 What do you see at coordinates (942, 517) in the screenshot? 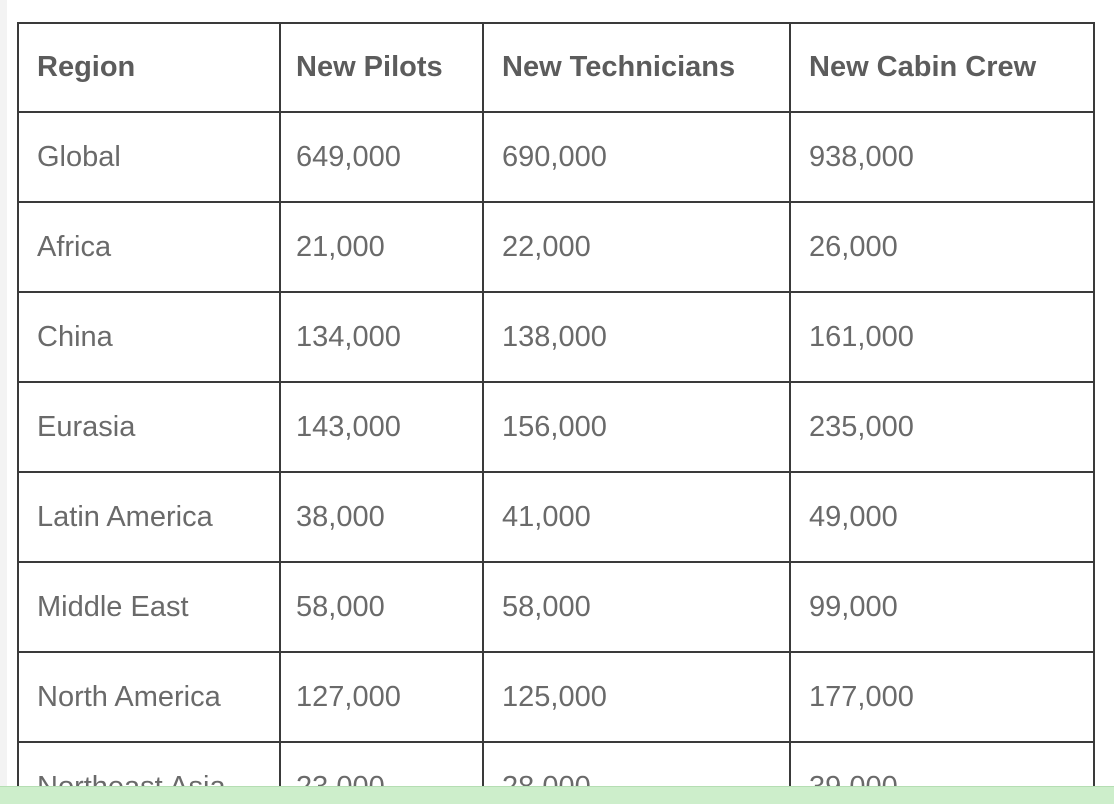
I see `cell-new-cabin-crew: 49,000` at bounding box center [942, 517].